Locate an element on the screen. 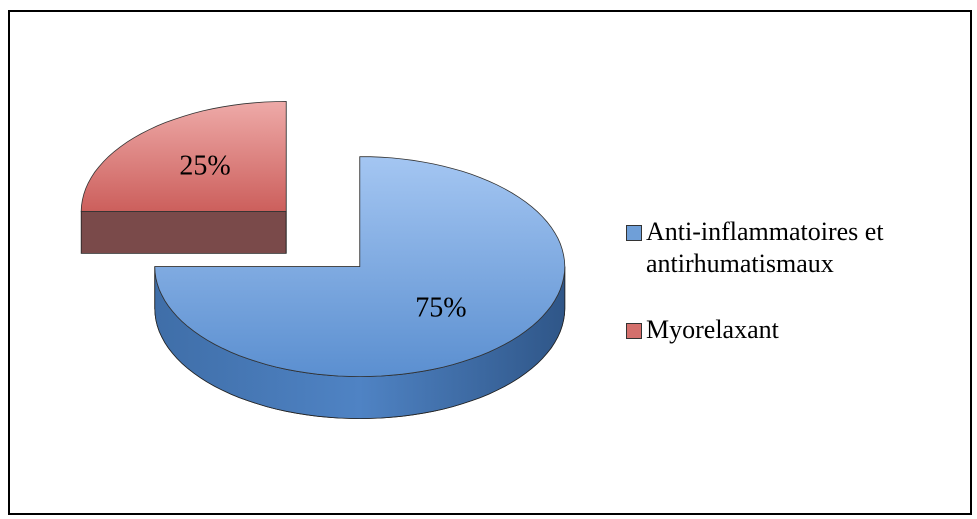 The width and height of the screenshot is (977, 519). data-label: 75% is located at coordinates (440, 308).